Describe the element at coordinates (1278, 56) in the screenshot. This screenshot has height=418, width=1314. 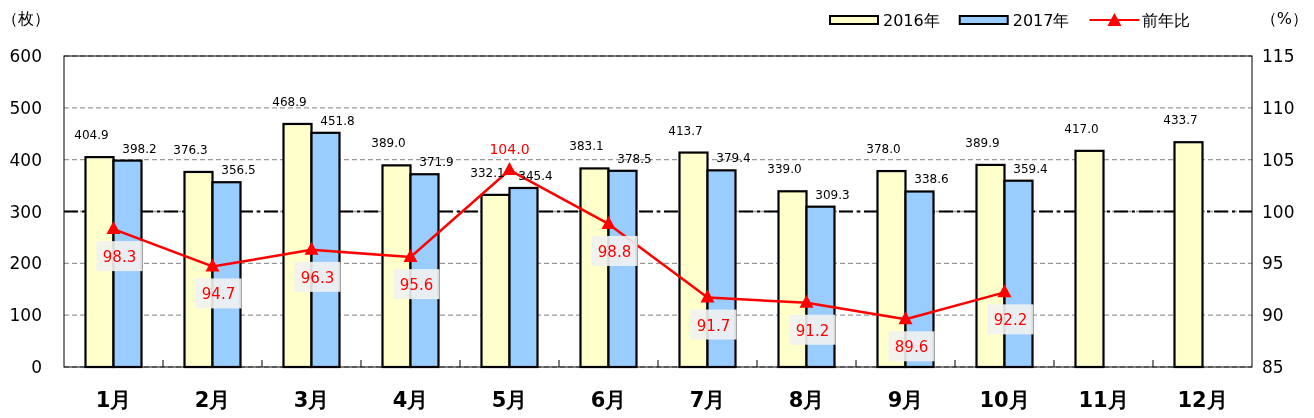
I see `y2-tick-label: 115` at that location.